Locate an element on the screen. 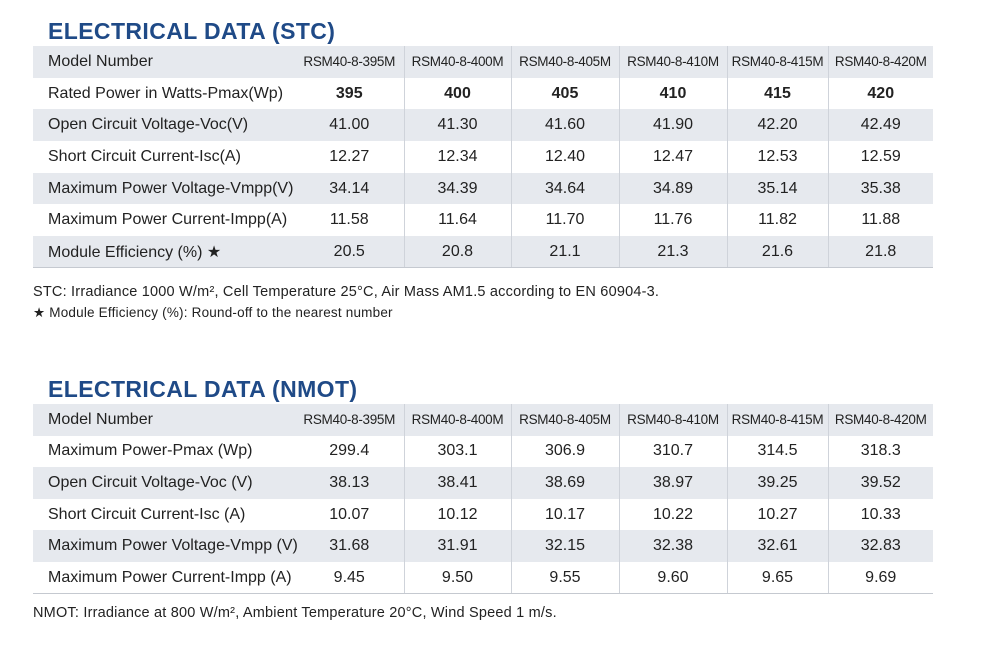  cell-value: 299.4 is located at coordinates (349, 451).